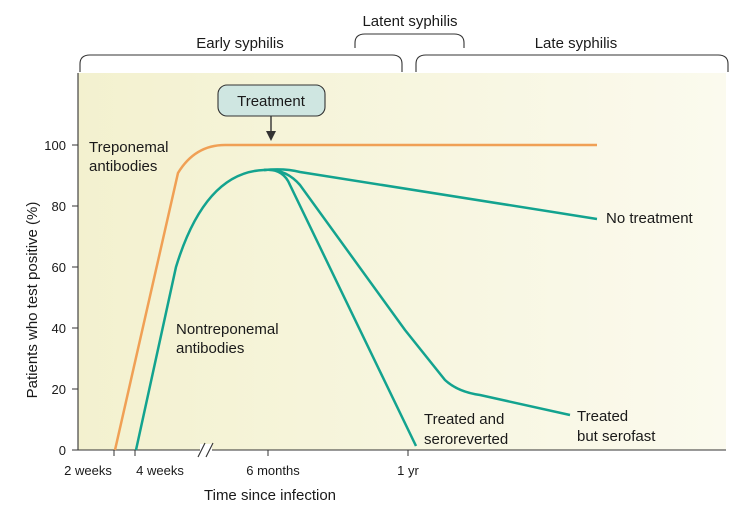 This screenshot has width=740, height=509. What do you see at coordinates (32, 300) in the screenshot?
I see `y-axis-title: Patients who test positive (%)` at bounding box center [32, 300].